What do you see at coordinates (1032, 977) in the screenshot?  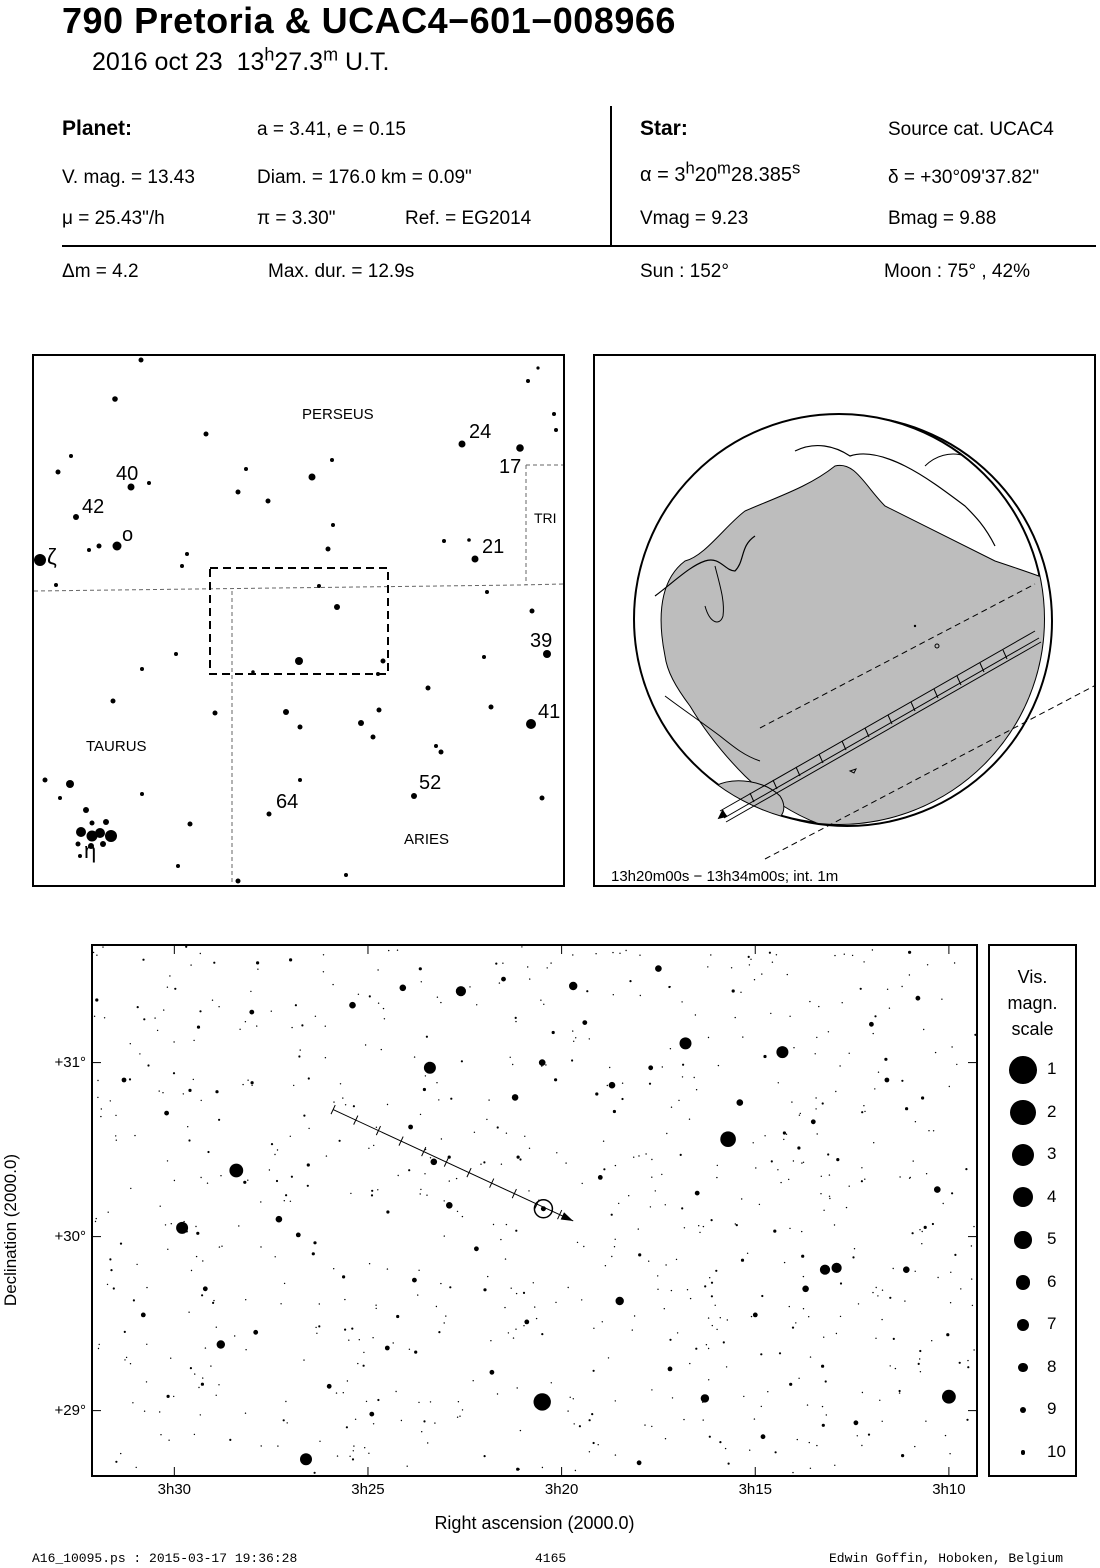 I see `scale-title-line: Vis.` at bounding box center [1032, 977].